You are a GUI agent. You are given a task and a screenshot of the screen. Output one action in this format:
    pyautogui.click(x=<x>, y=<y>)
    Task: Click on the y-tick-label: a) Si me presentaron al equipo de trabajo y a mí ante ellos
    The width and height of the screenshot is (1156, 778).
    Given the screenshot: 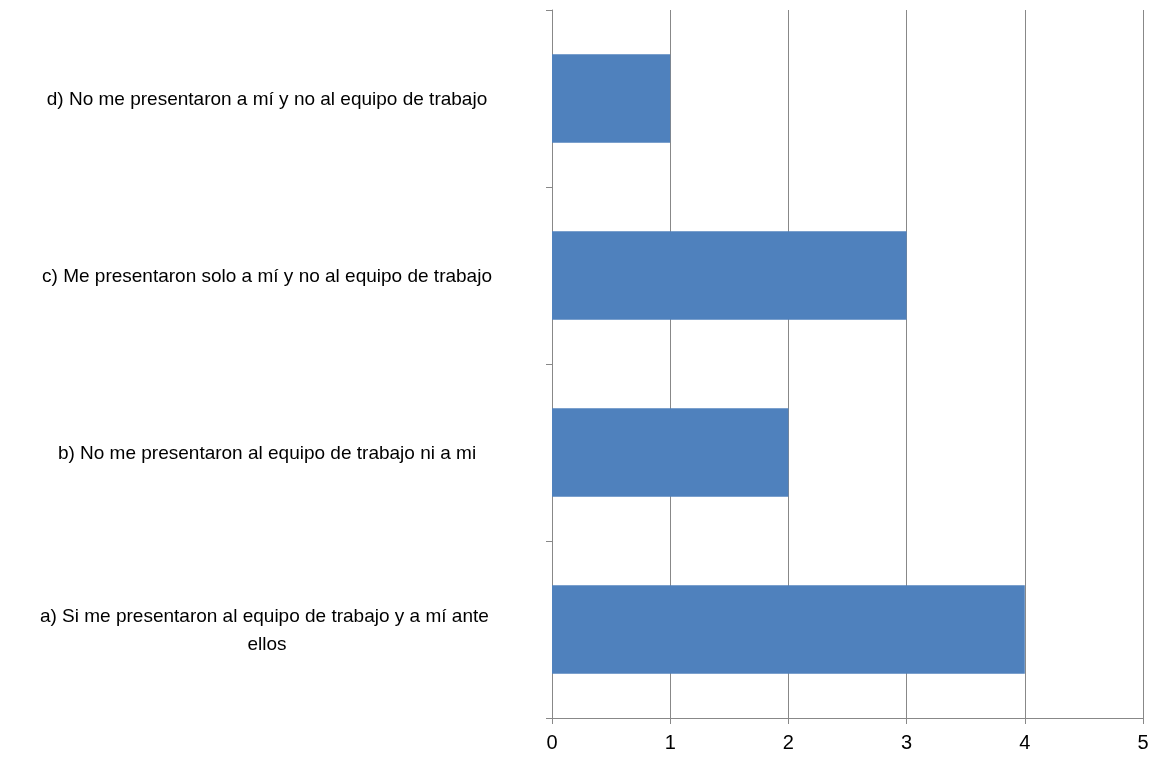 What is the action you would take?
    pyautogui.click(x=267, y=629)
    